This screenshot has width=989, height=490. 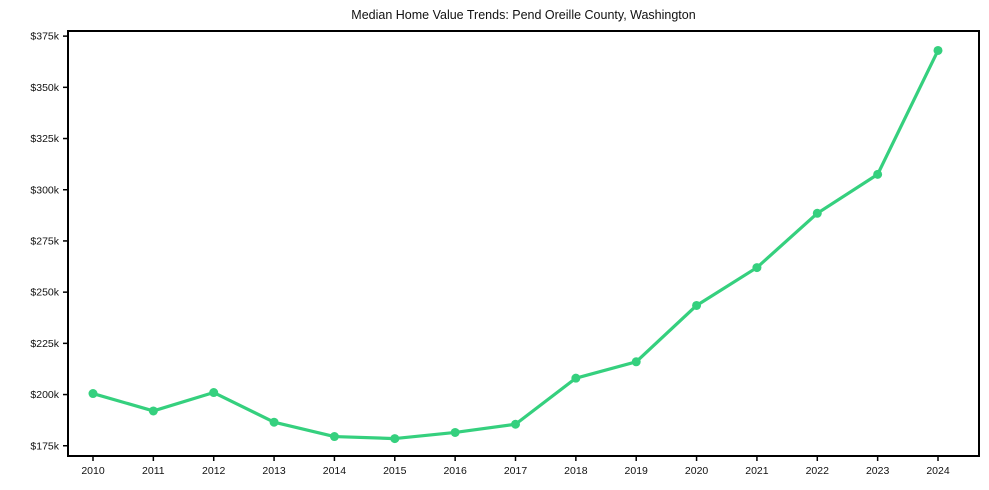 What do you see at coordinates (455, 471) in the screenshot?
I see `x-tick-label: 2016` at bounding box center [455, 471].